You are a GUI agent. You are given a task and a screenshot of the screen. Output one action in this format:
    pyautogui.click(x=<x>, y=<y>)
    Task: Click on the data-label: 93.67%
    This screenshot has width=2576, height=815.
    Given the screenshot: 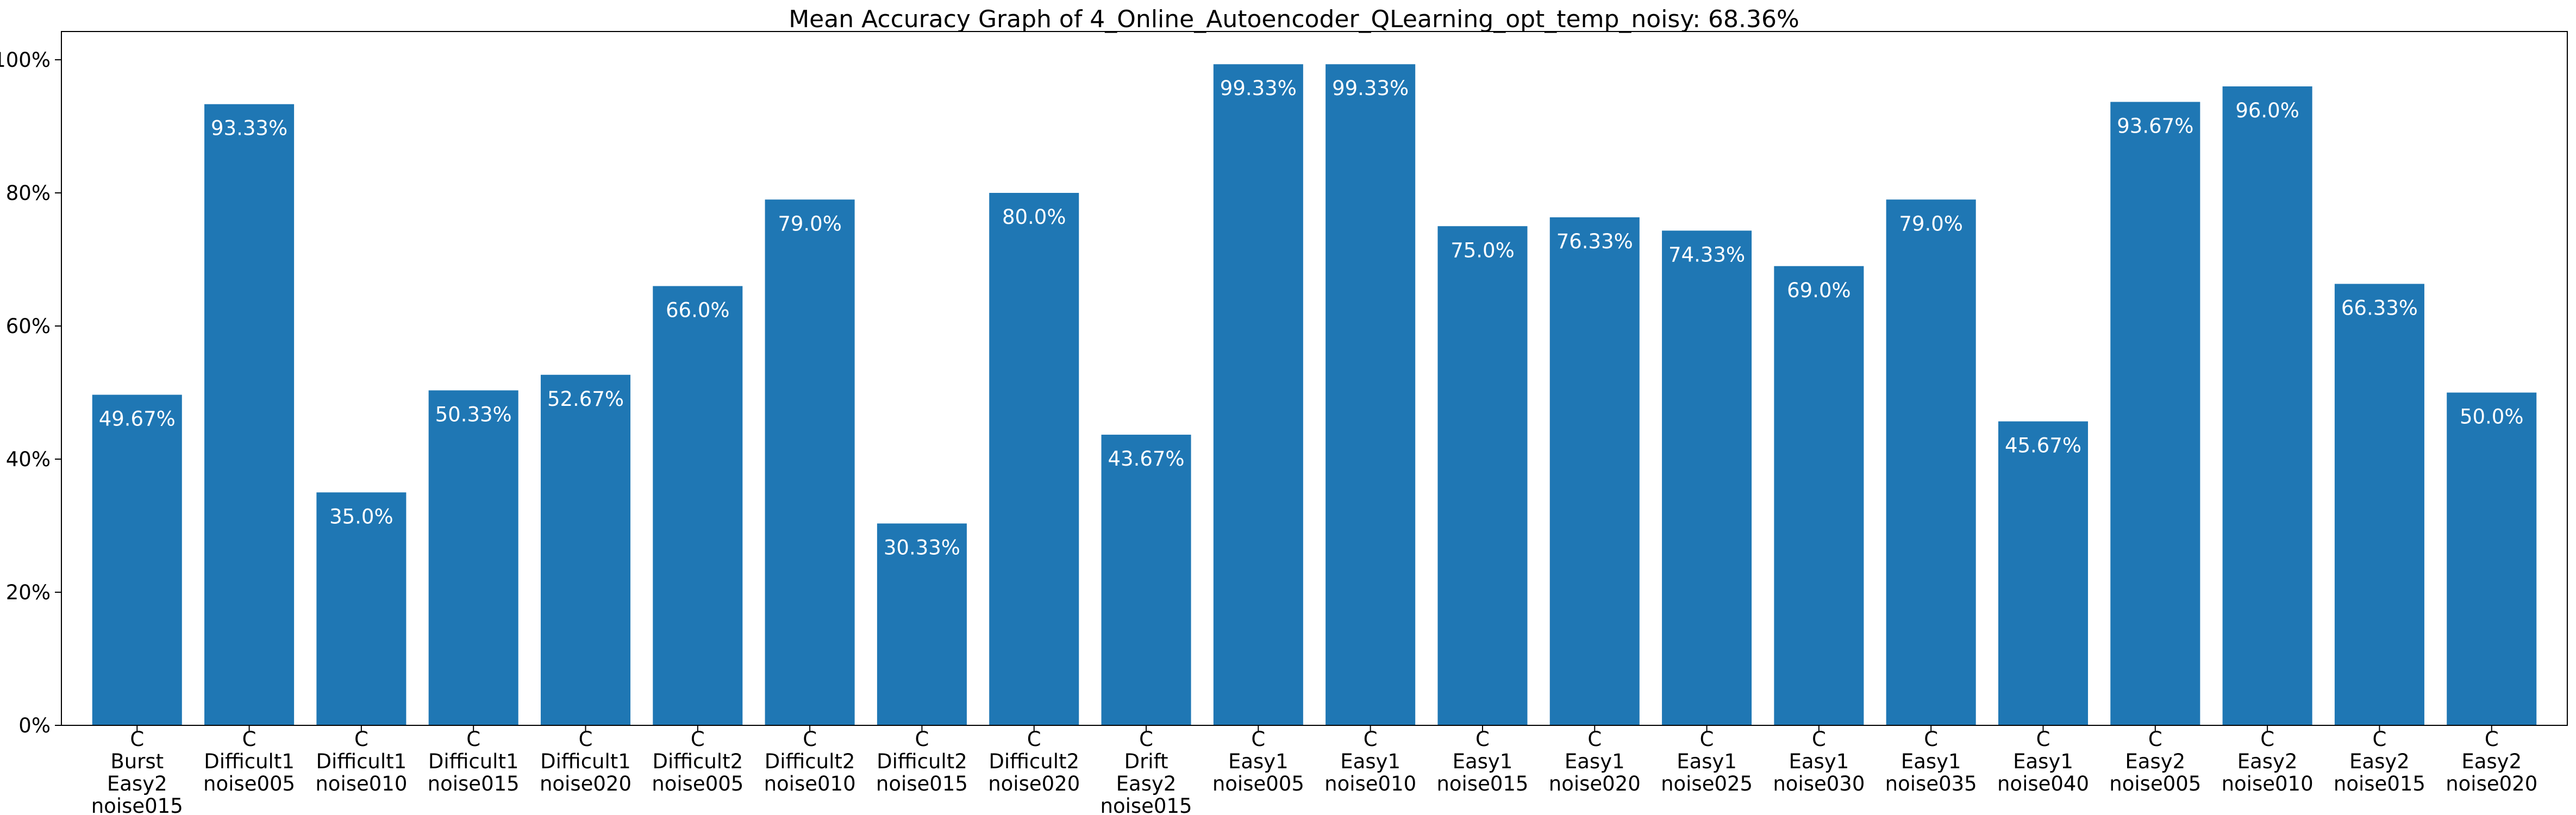 What is the action you would take?
    pyautogui.click(x=2155, y=126)
    